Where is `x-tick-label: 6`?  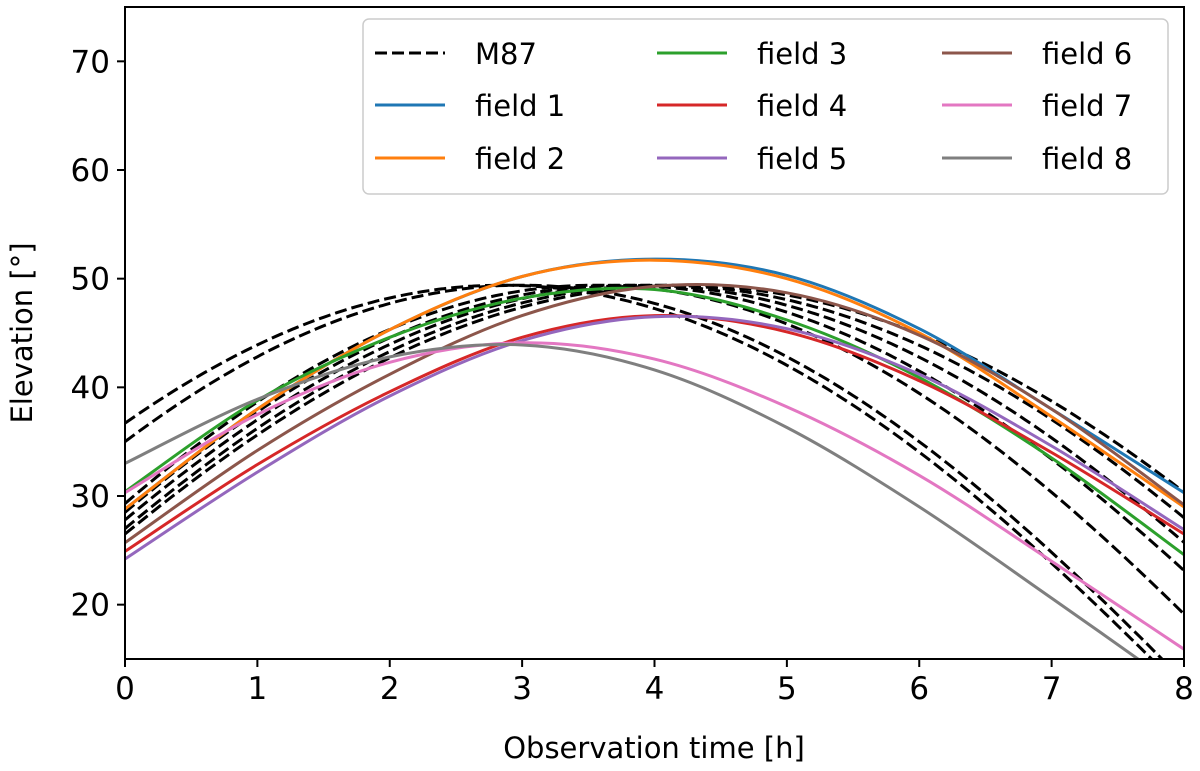 x-tick-label: 6 is located at coordinates (919, 689).